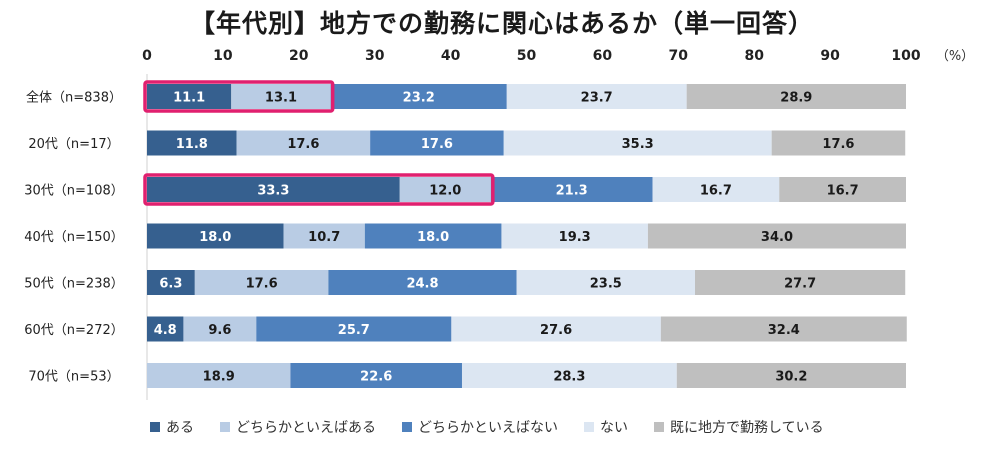 This screenshot has height=454, width=1004. I want to click on data-label: 35.3, so click(638, 144).